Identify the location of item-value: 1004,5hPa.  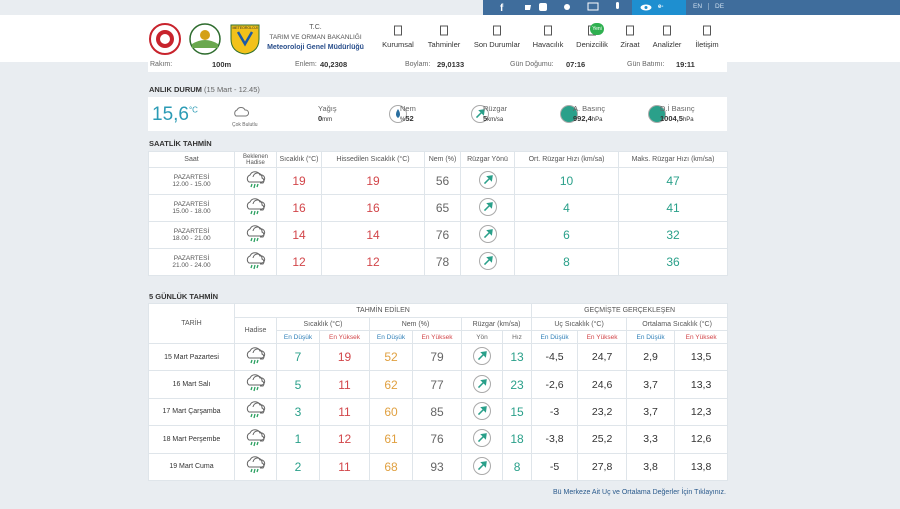
(677, 118).